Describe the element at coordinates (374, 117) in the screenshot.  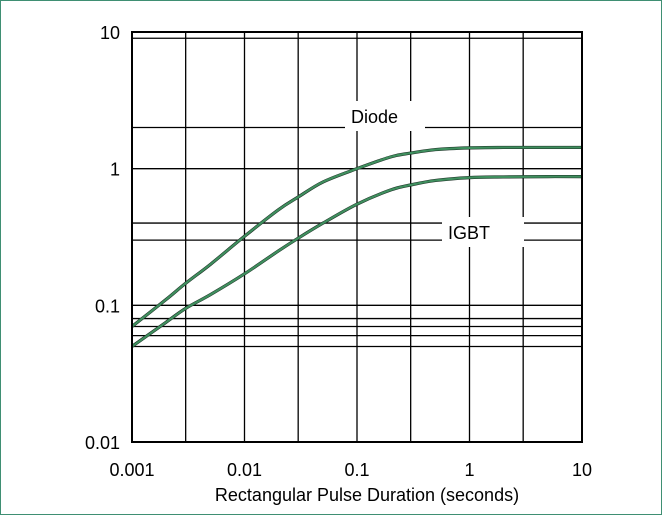
I see `diode-curve-label: Diode` at that location.